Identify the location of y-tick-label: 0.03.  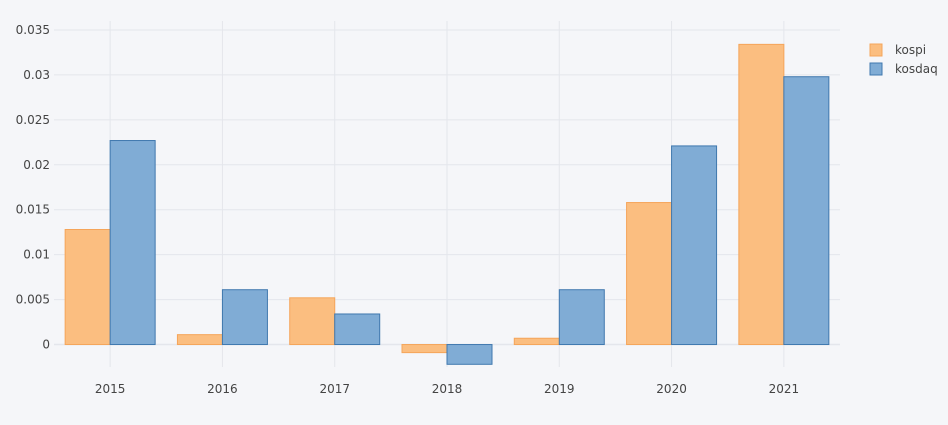
(36, 75).